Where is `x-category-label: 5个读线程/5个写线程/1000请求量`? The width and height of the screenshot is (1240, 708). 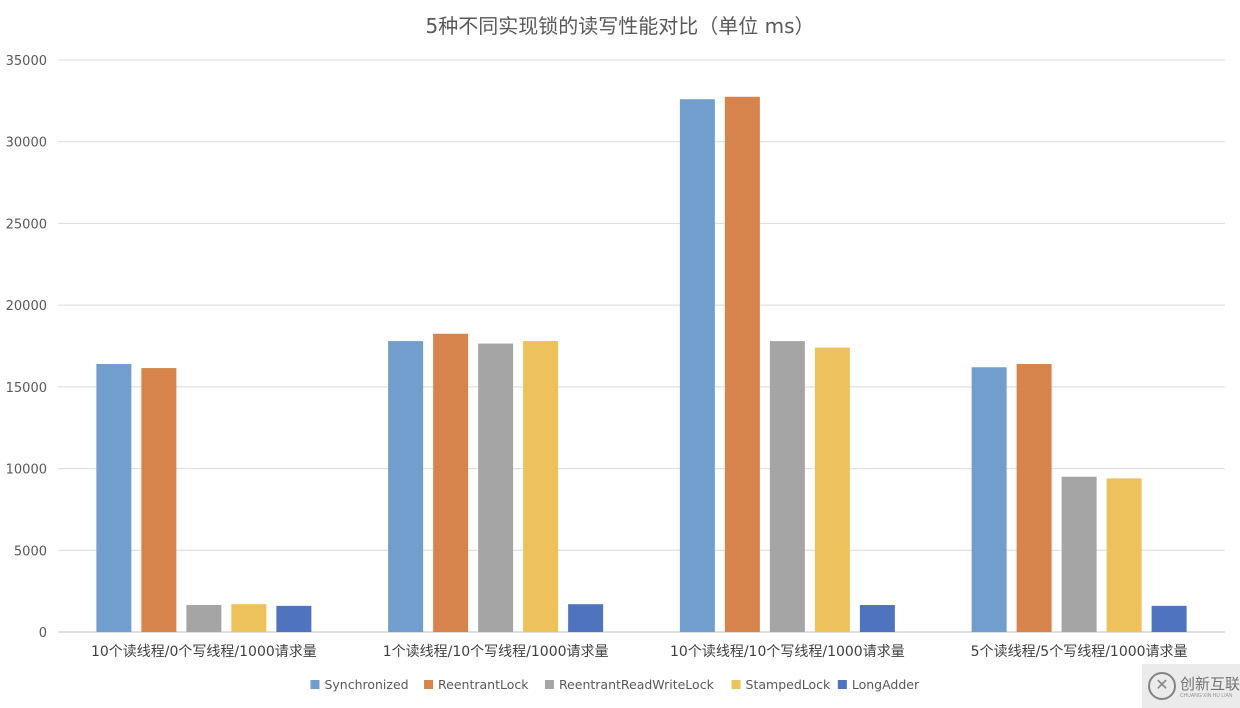 x-category-label: 5个读线程/5个写线程/1000请求量 is located at coordinates (1079, 651).